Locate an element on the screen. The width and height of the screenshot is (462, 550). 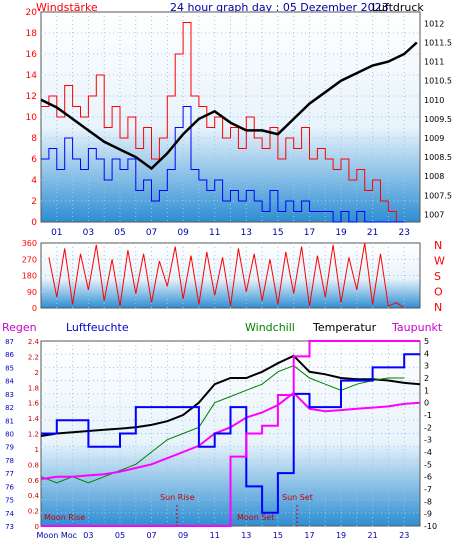
right-tick-label: 1007 is located at coordinates (434, 214).